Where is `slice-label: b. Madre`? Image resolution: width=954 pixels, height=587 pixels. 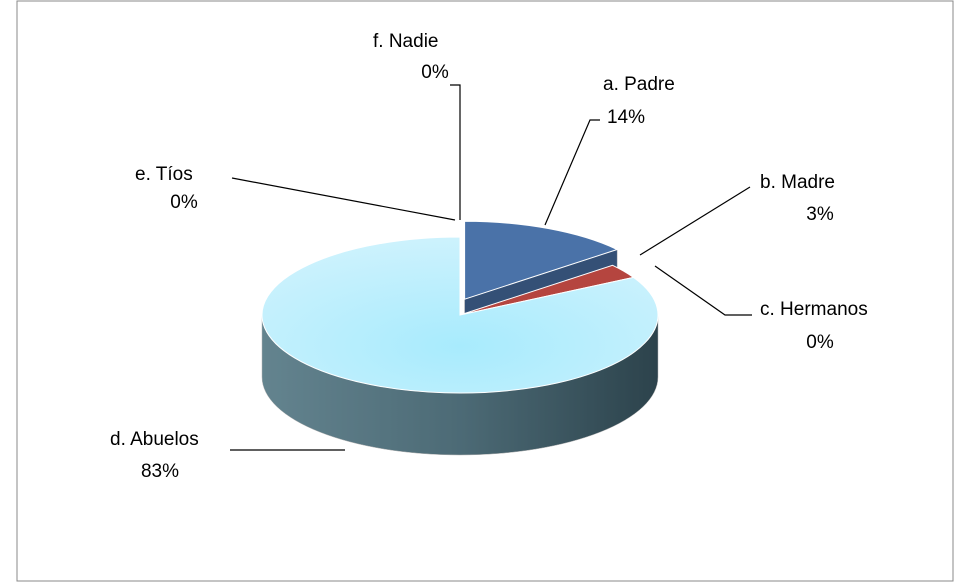
slice-label: b. Madre is located at coordinates (797, 182).